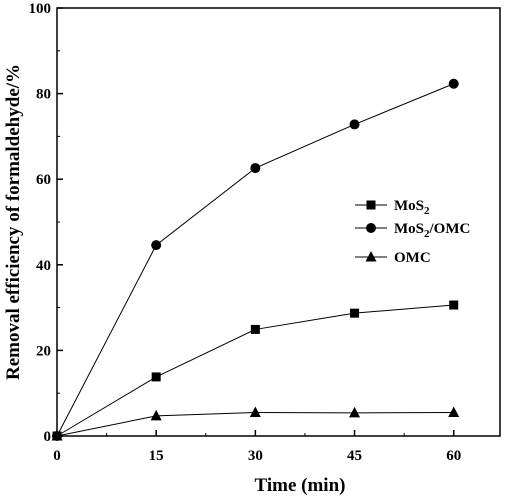  Describe the element at coordinates (156, 456) in the screenshot. I see `x-tick-label: 15` at that location.